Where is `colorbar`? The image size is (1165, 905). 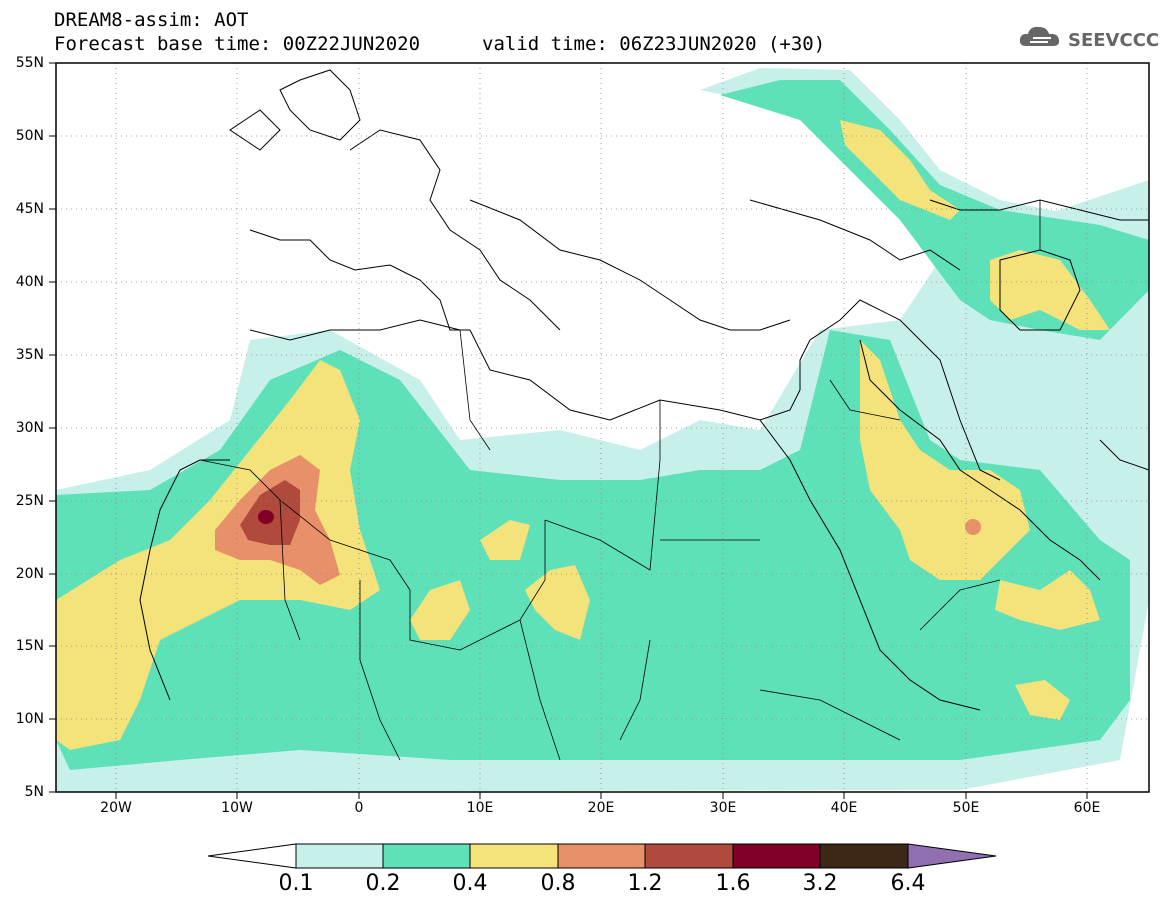
colorbar is located at coordinates (602, 856).